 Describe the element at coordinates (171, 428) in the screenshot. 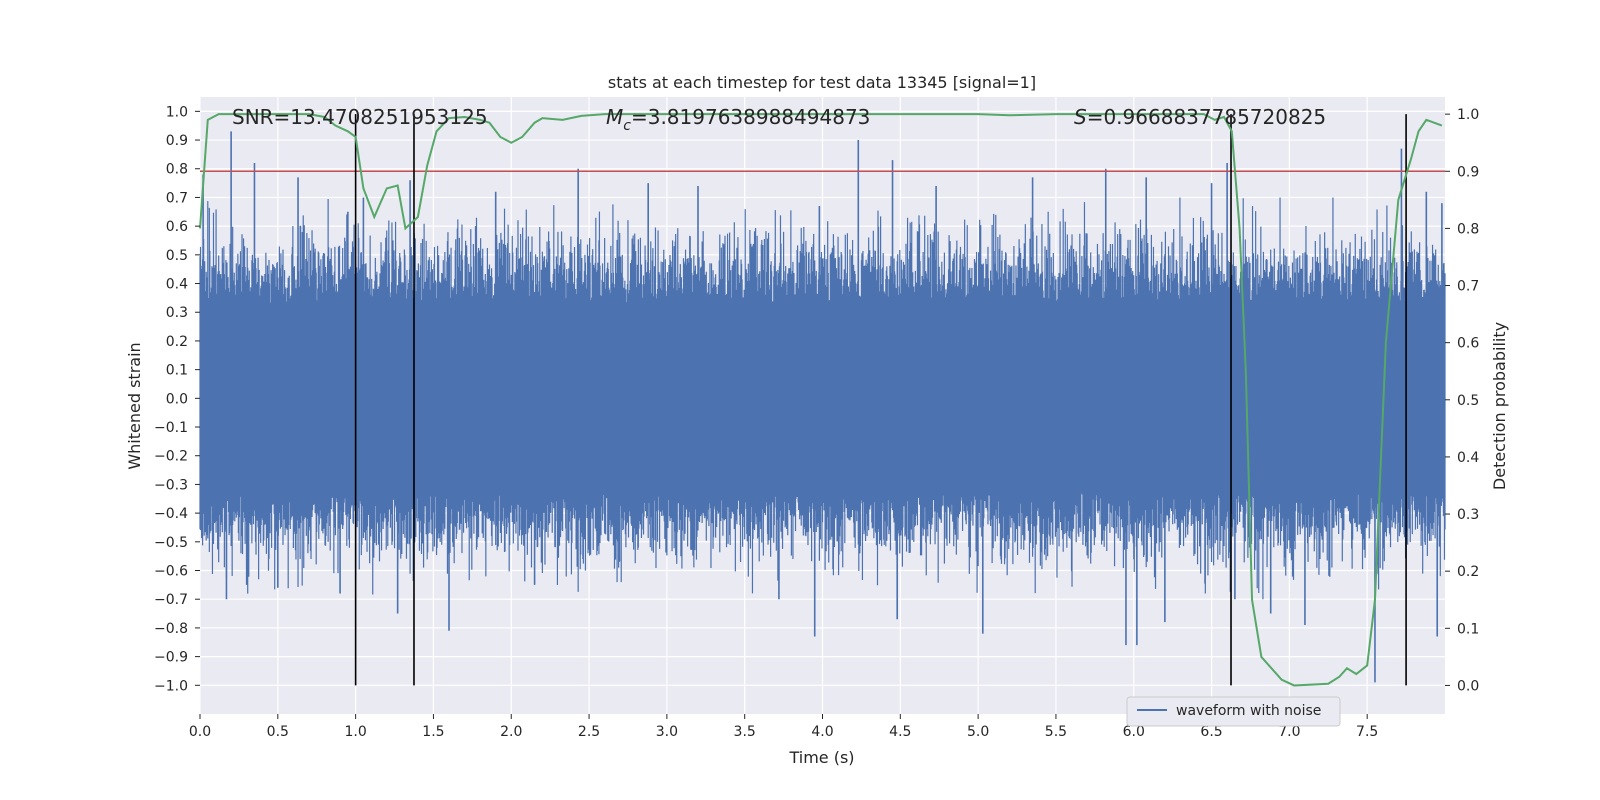

I see `y-left-tick-label: −0.1` at that location.